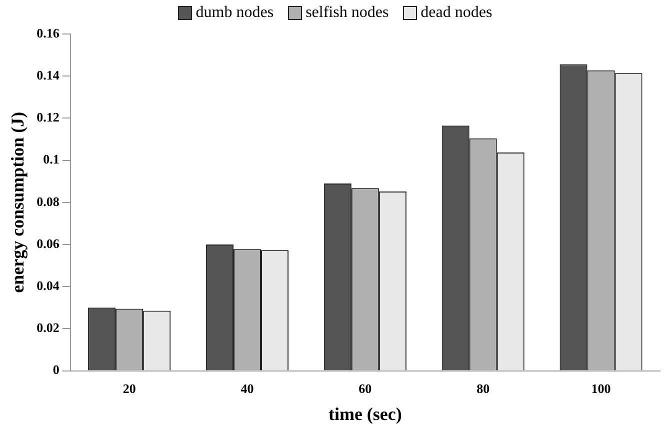 This screenshot has width=670, height=430. What do you see at coordinates (365, 388) in the screenshot?
I see `x-tick-label: 60` at bounding box center [365, 388].